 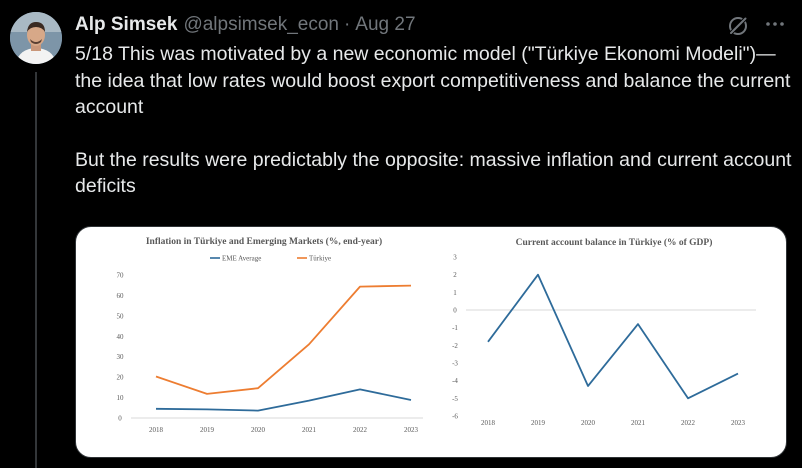 I want to click on c1-x-tick-label: 2018, so click(x=156, y=430).